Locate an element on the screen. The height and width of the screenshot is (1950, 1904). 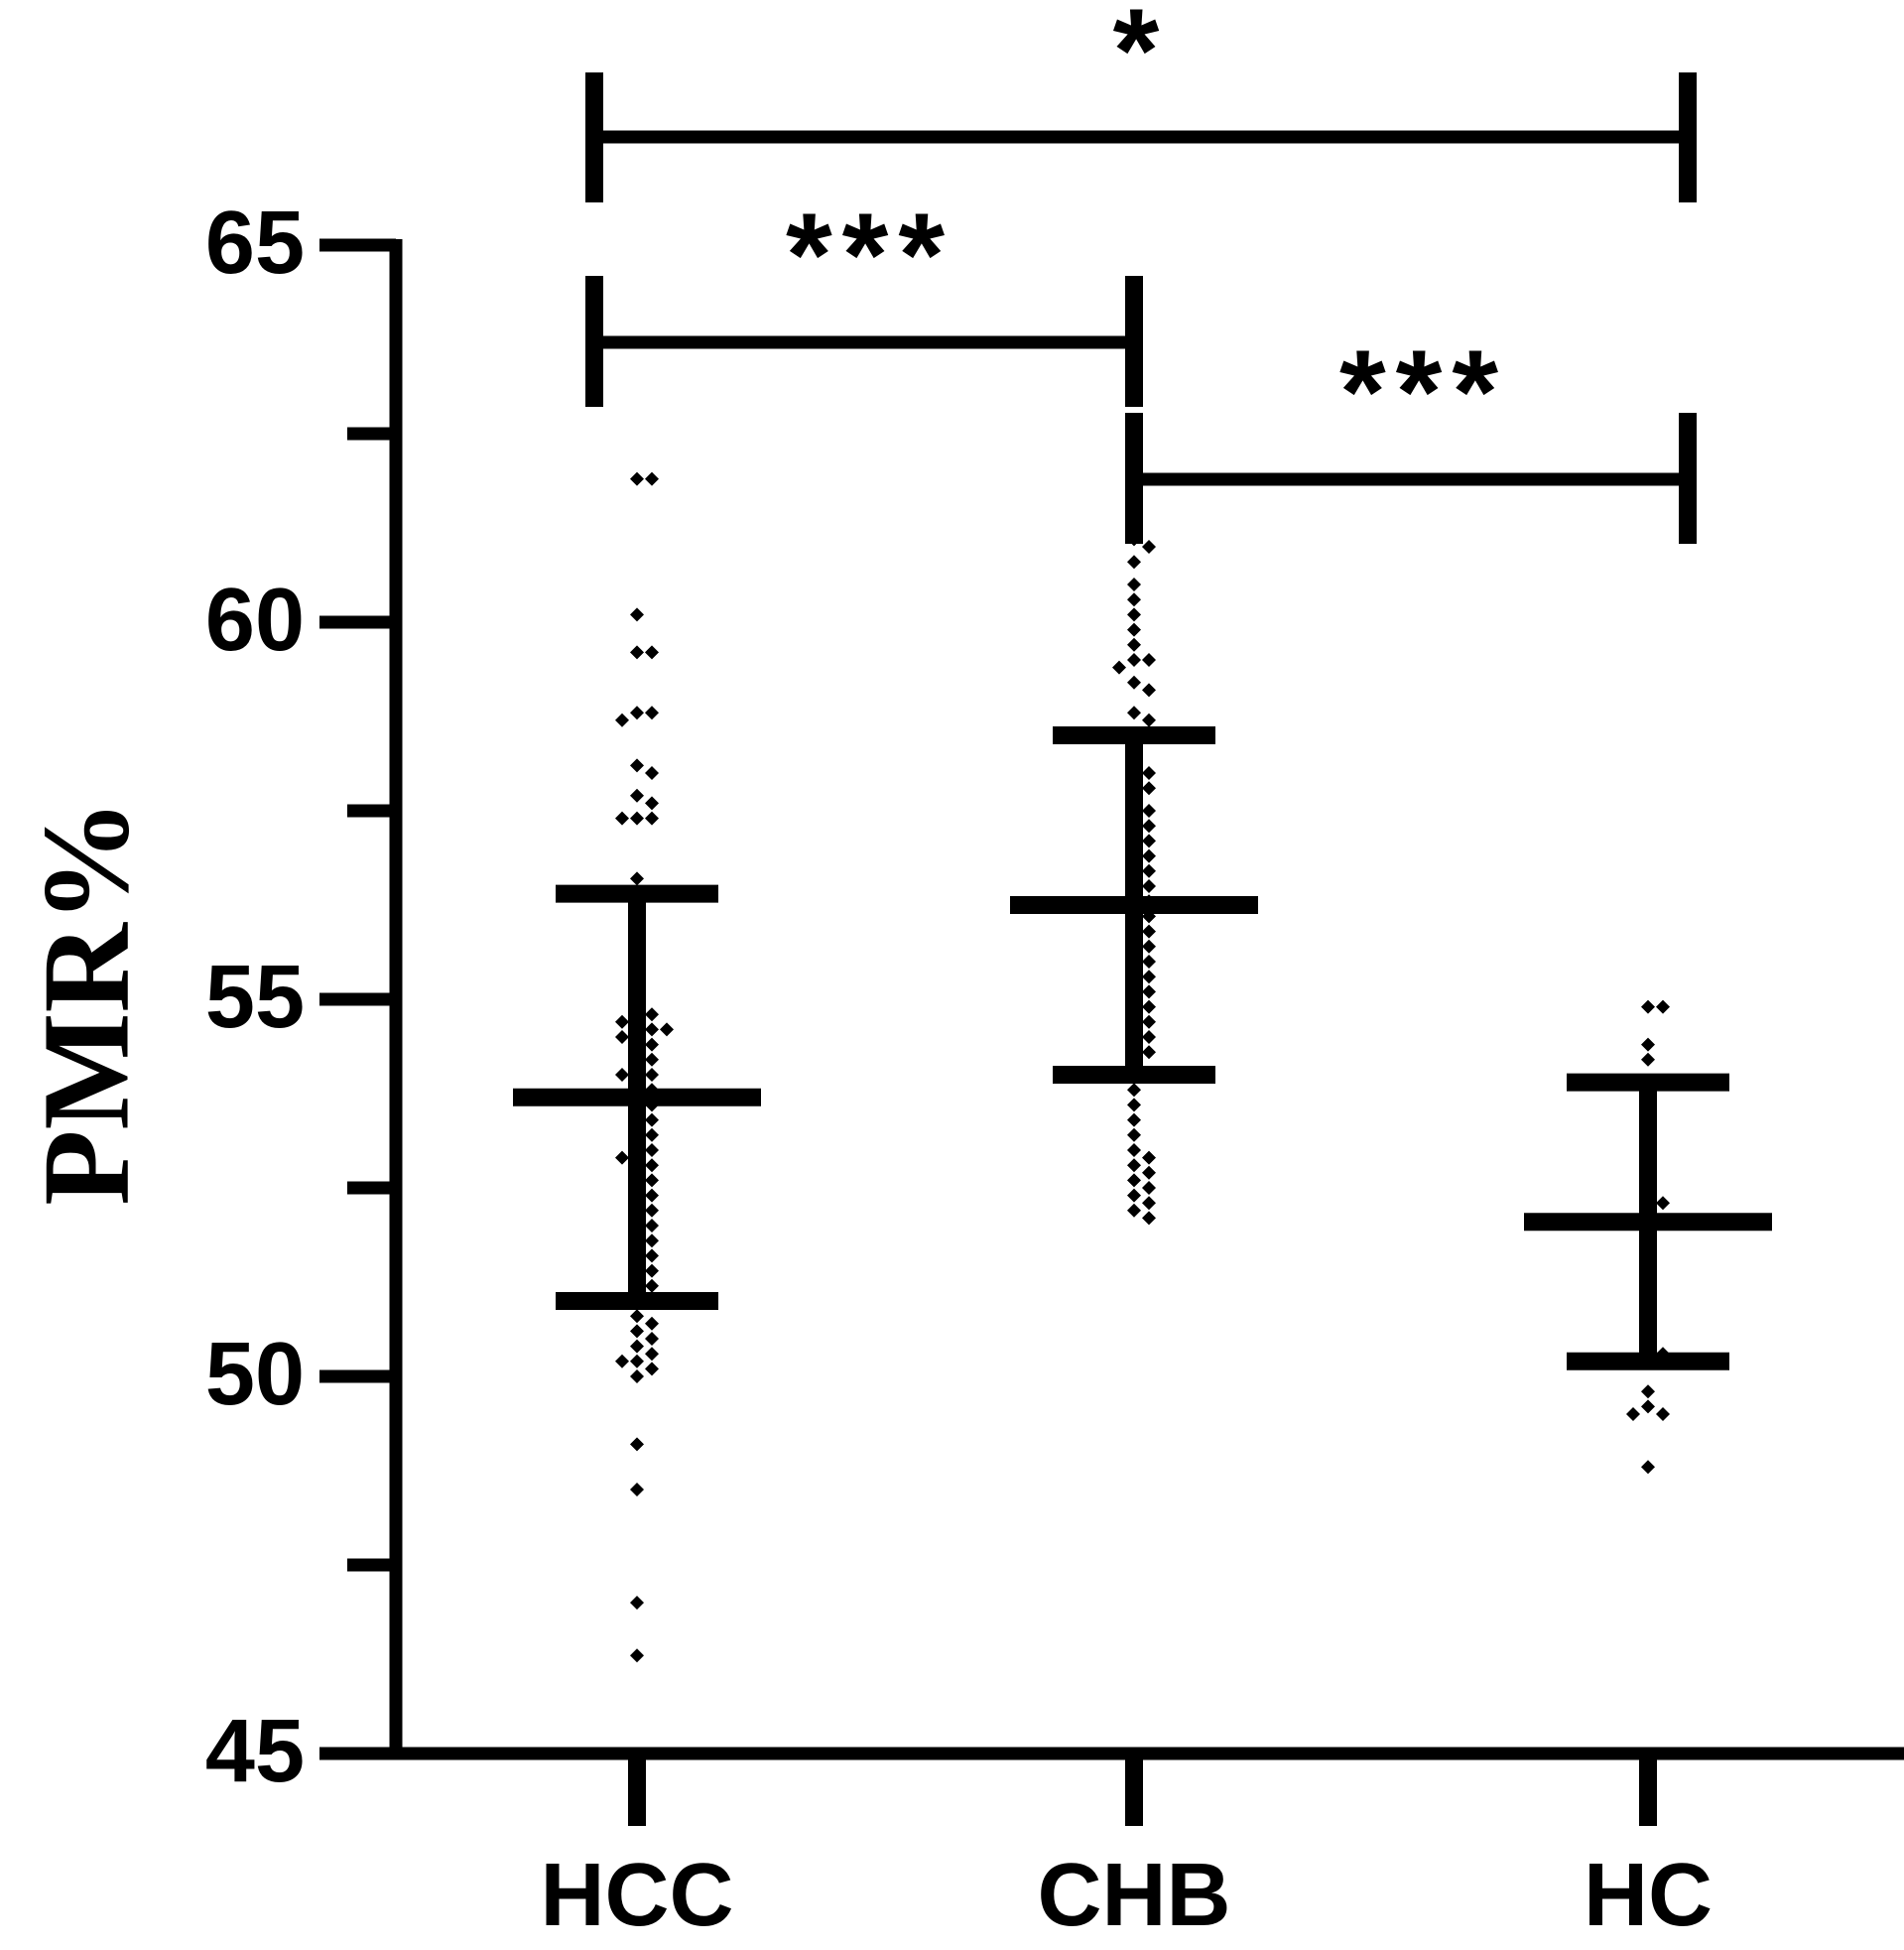
x-tick-label: CHB is located at coordinates (1134, 1895).